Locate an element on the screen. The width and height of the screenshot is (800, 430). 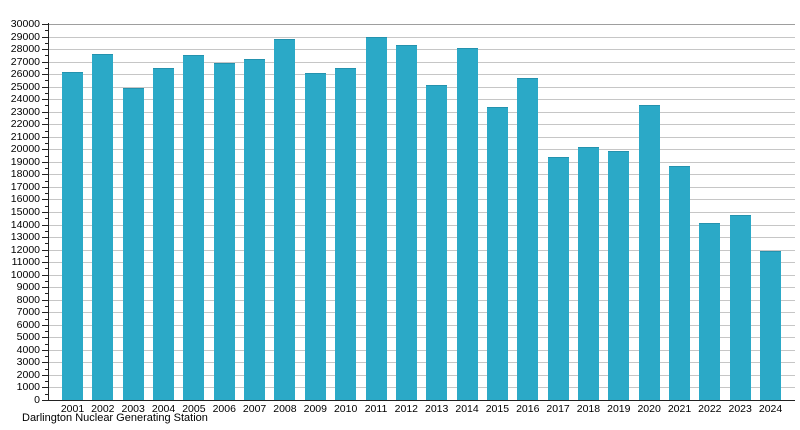
x-tick-label: 2001 is located at coordinates (72, 409).